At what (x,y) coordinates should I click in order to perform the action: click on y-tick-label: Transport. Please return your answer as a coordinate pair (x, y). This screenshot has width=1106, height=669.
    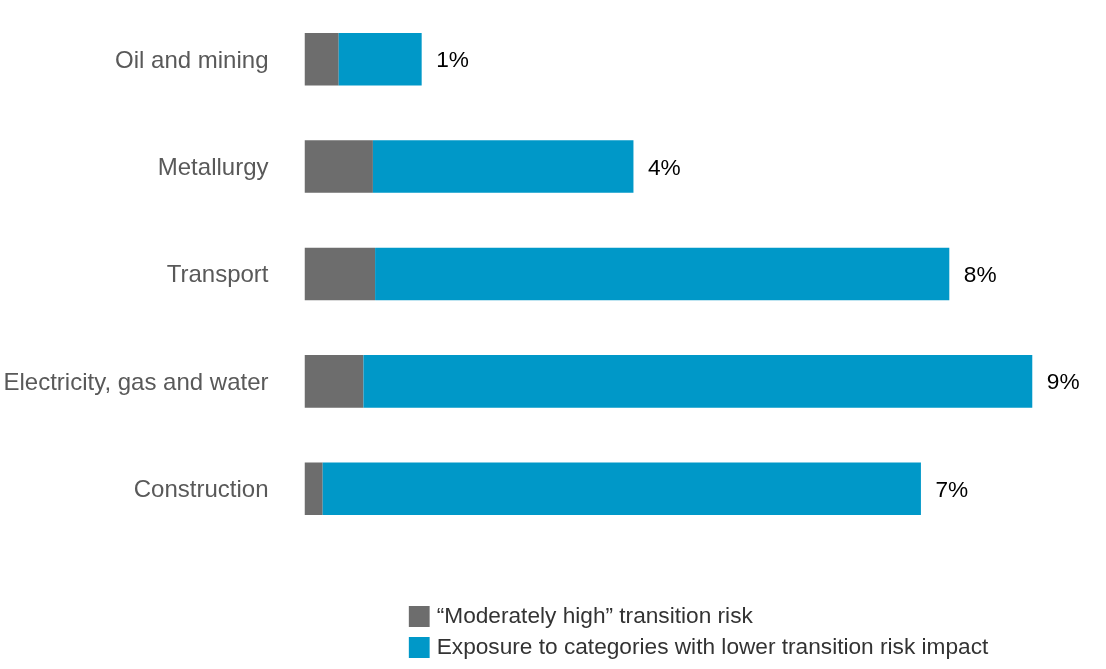
    Looking at the image, I should click on (217, 274).